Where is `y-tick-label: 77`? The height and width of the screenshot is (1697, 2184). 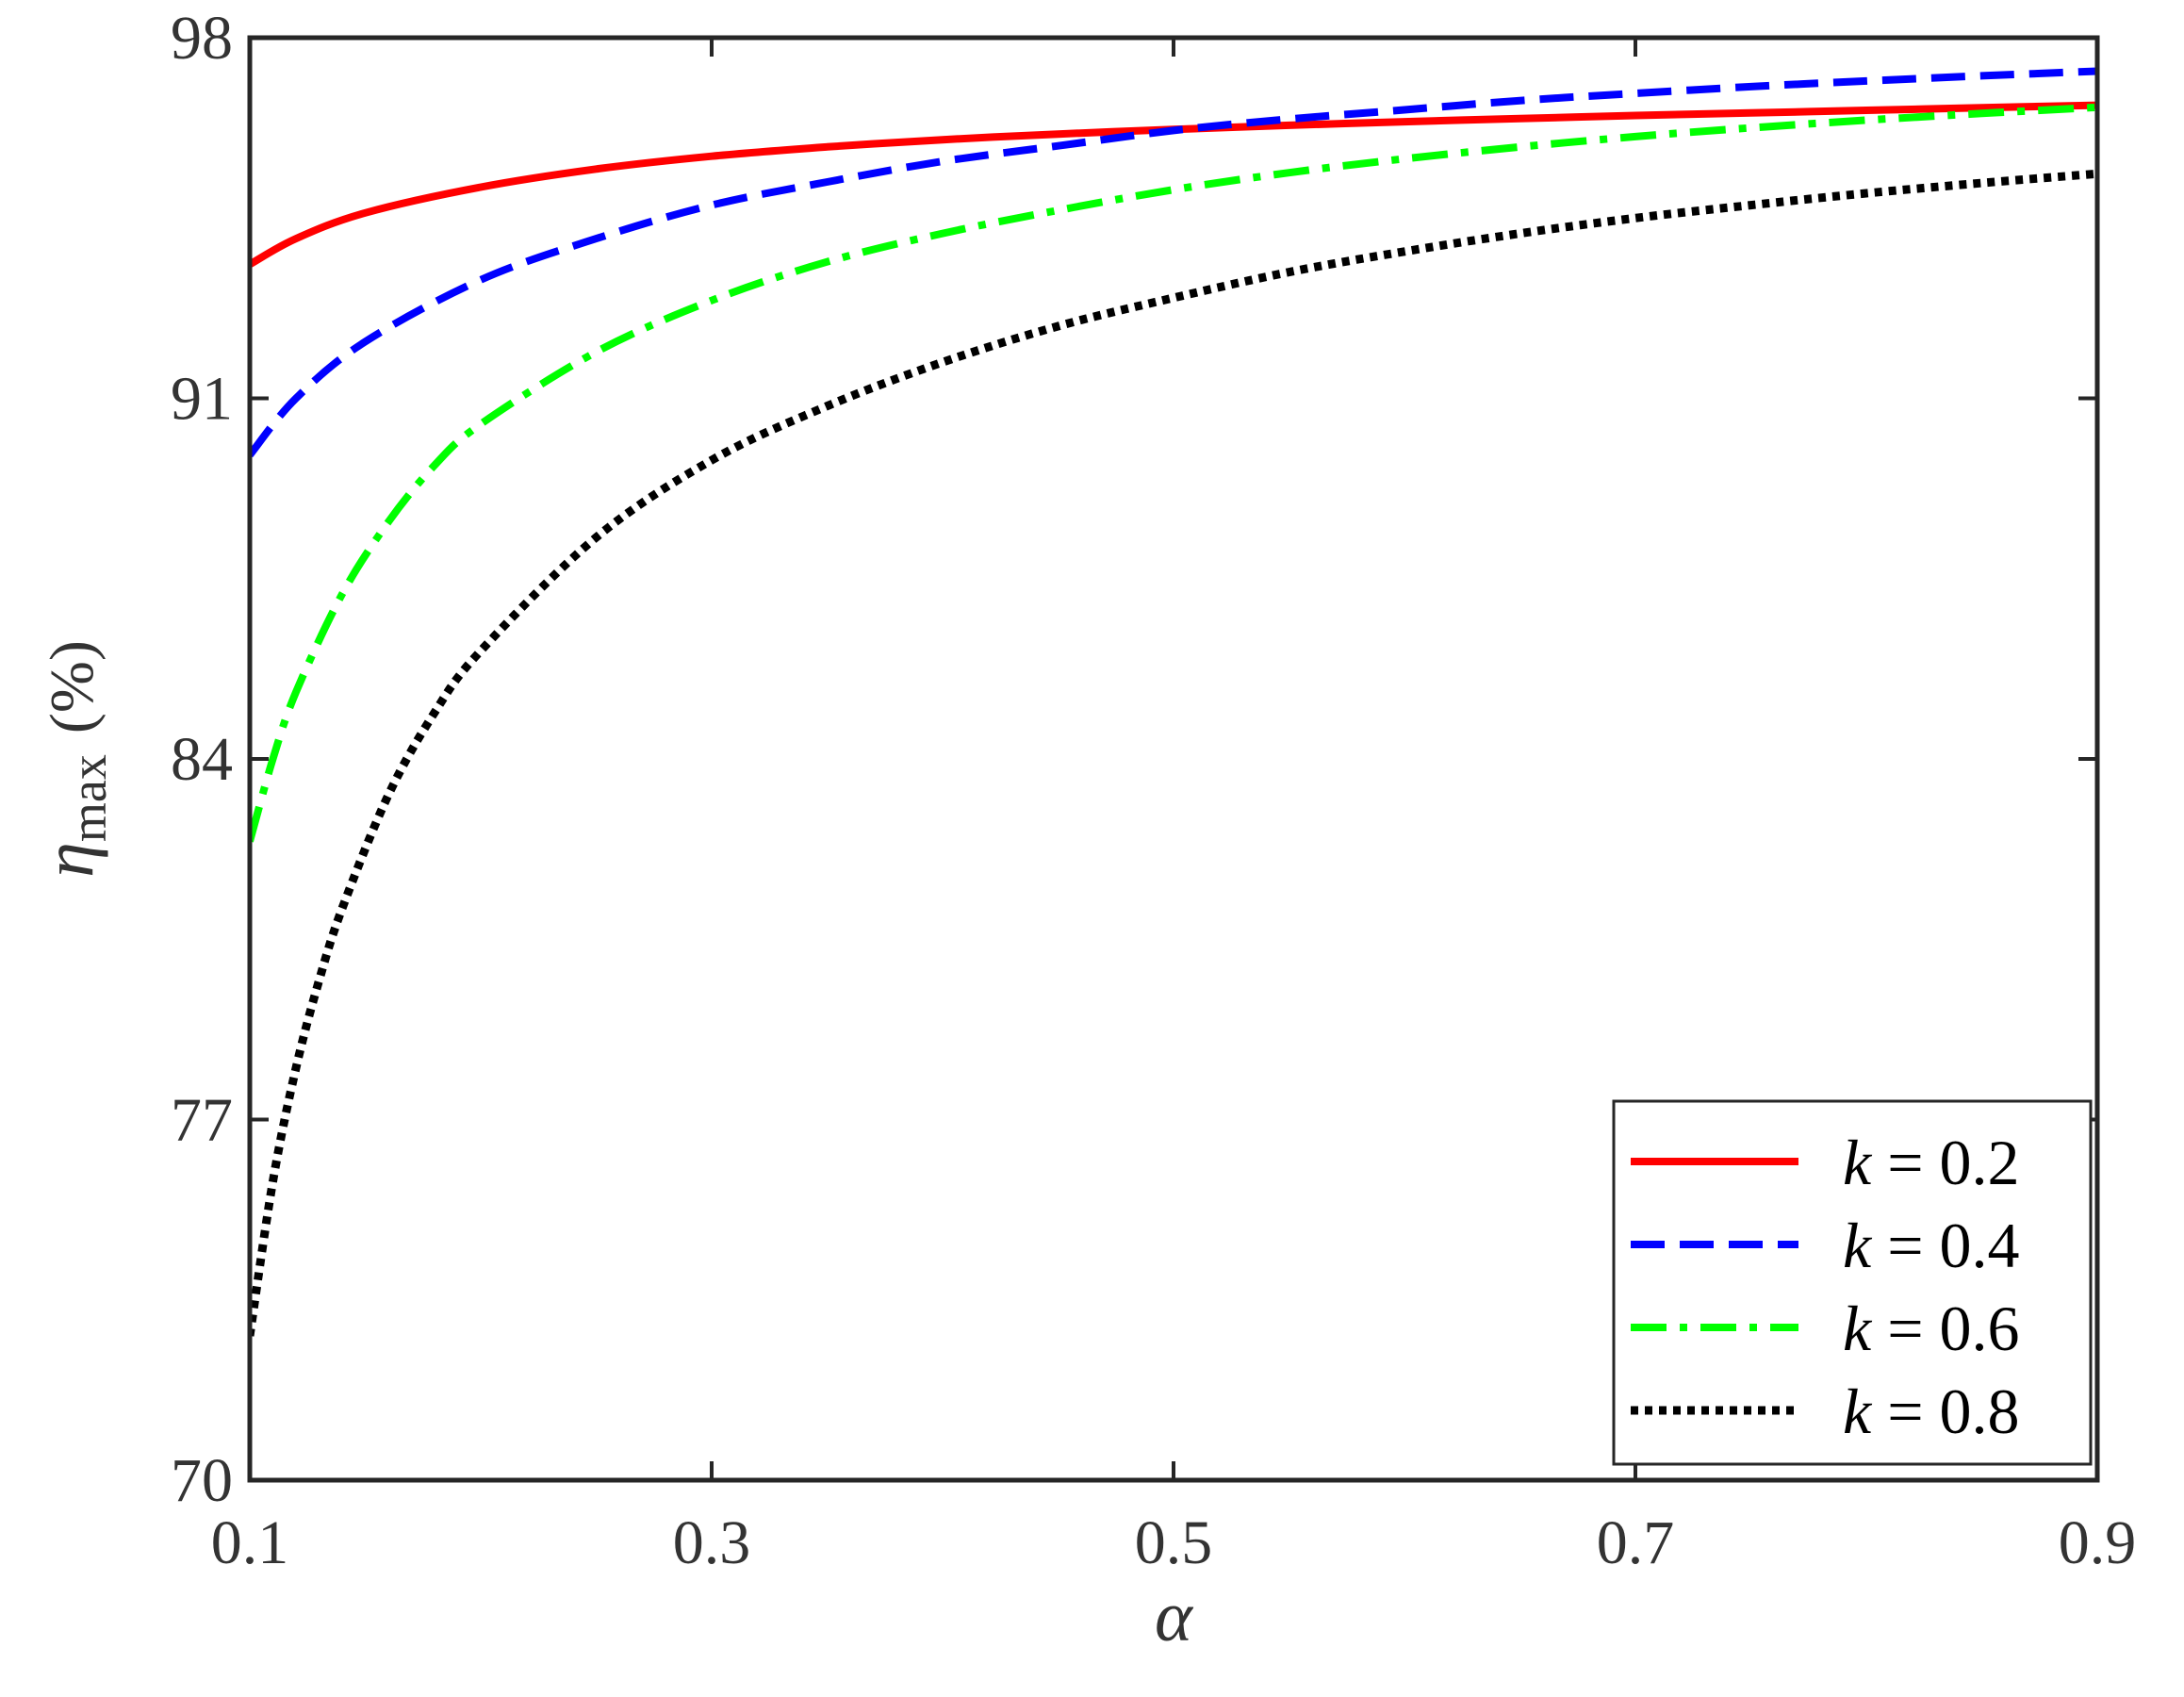 y-tick-label: 77 is located at coordinates (202, 1120).